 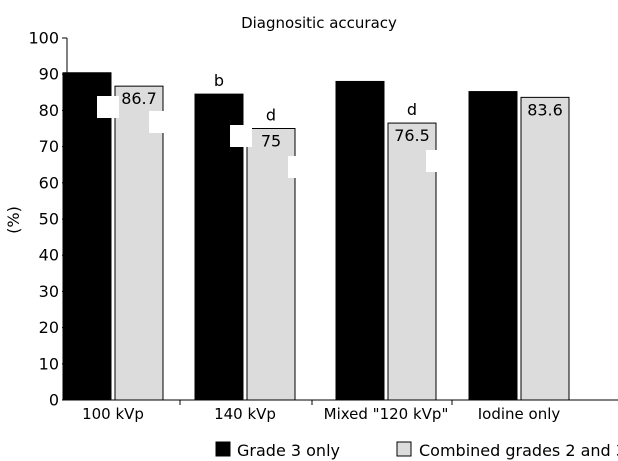 What do you see at coordinates (412, 135) in the screenshot?
I see `data-label: 76.5` at bounding box center [412, 135].